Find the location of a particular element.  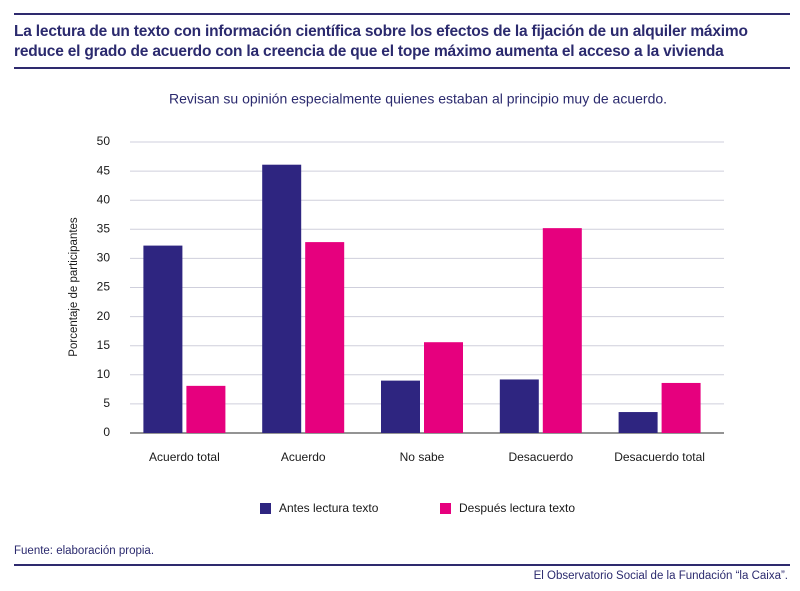

x-tick-label: No sabe is located at coordinates (422, 457).